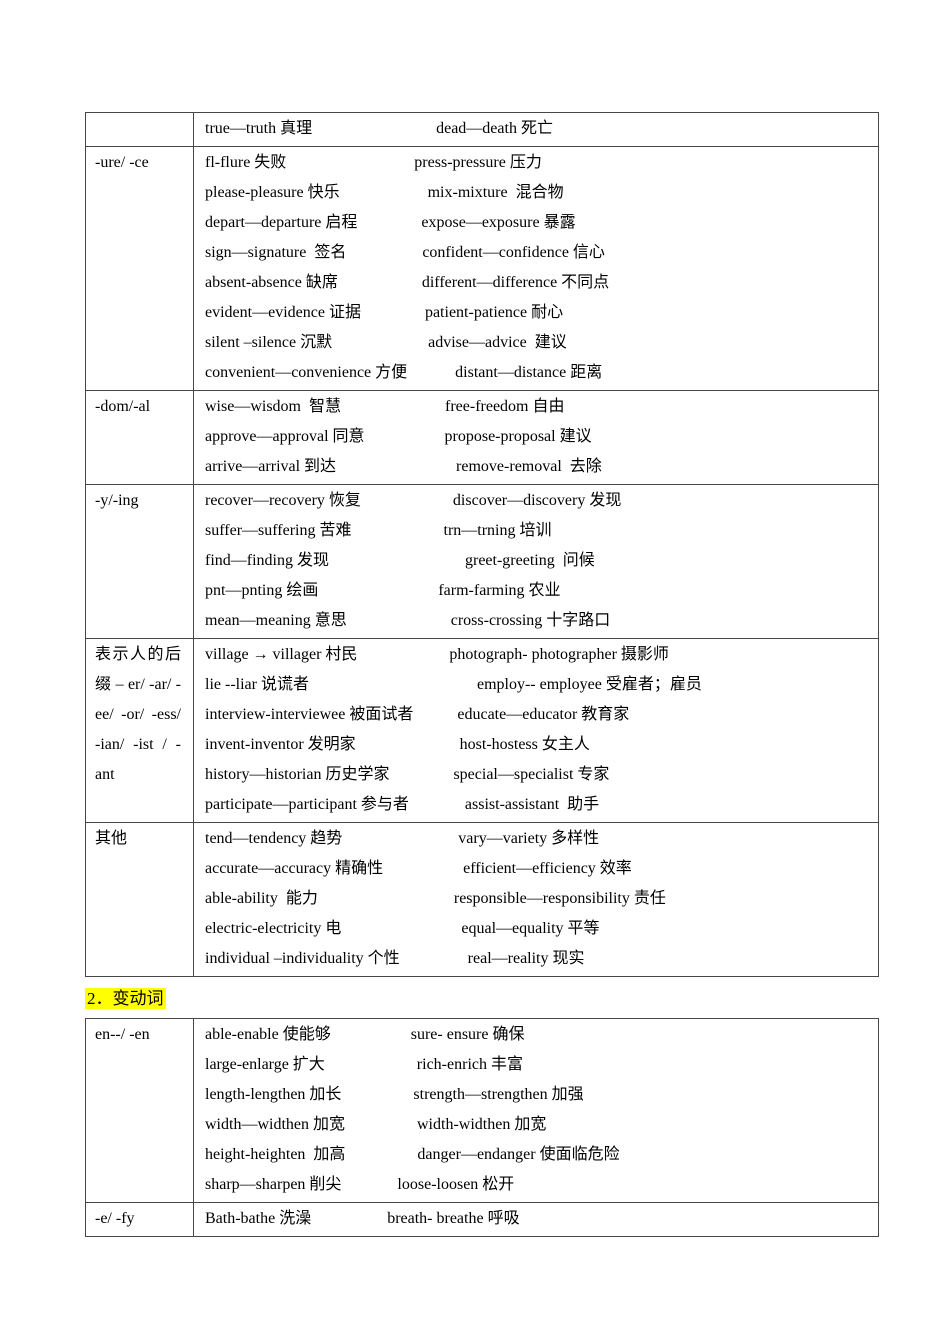 This screenshot has height=1344, width=950. I want to click on word-pair-line: pnt—pnting 绘画 farm-farming 农业, so click(383, 590).